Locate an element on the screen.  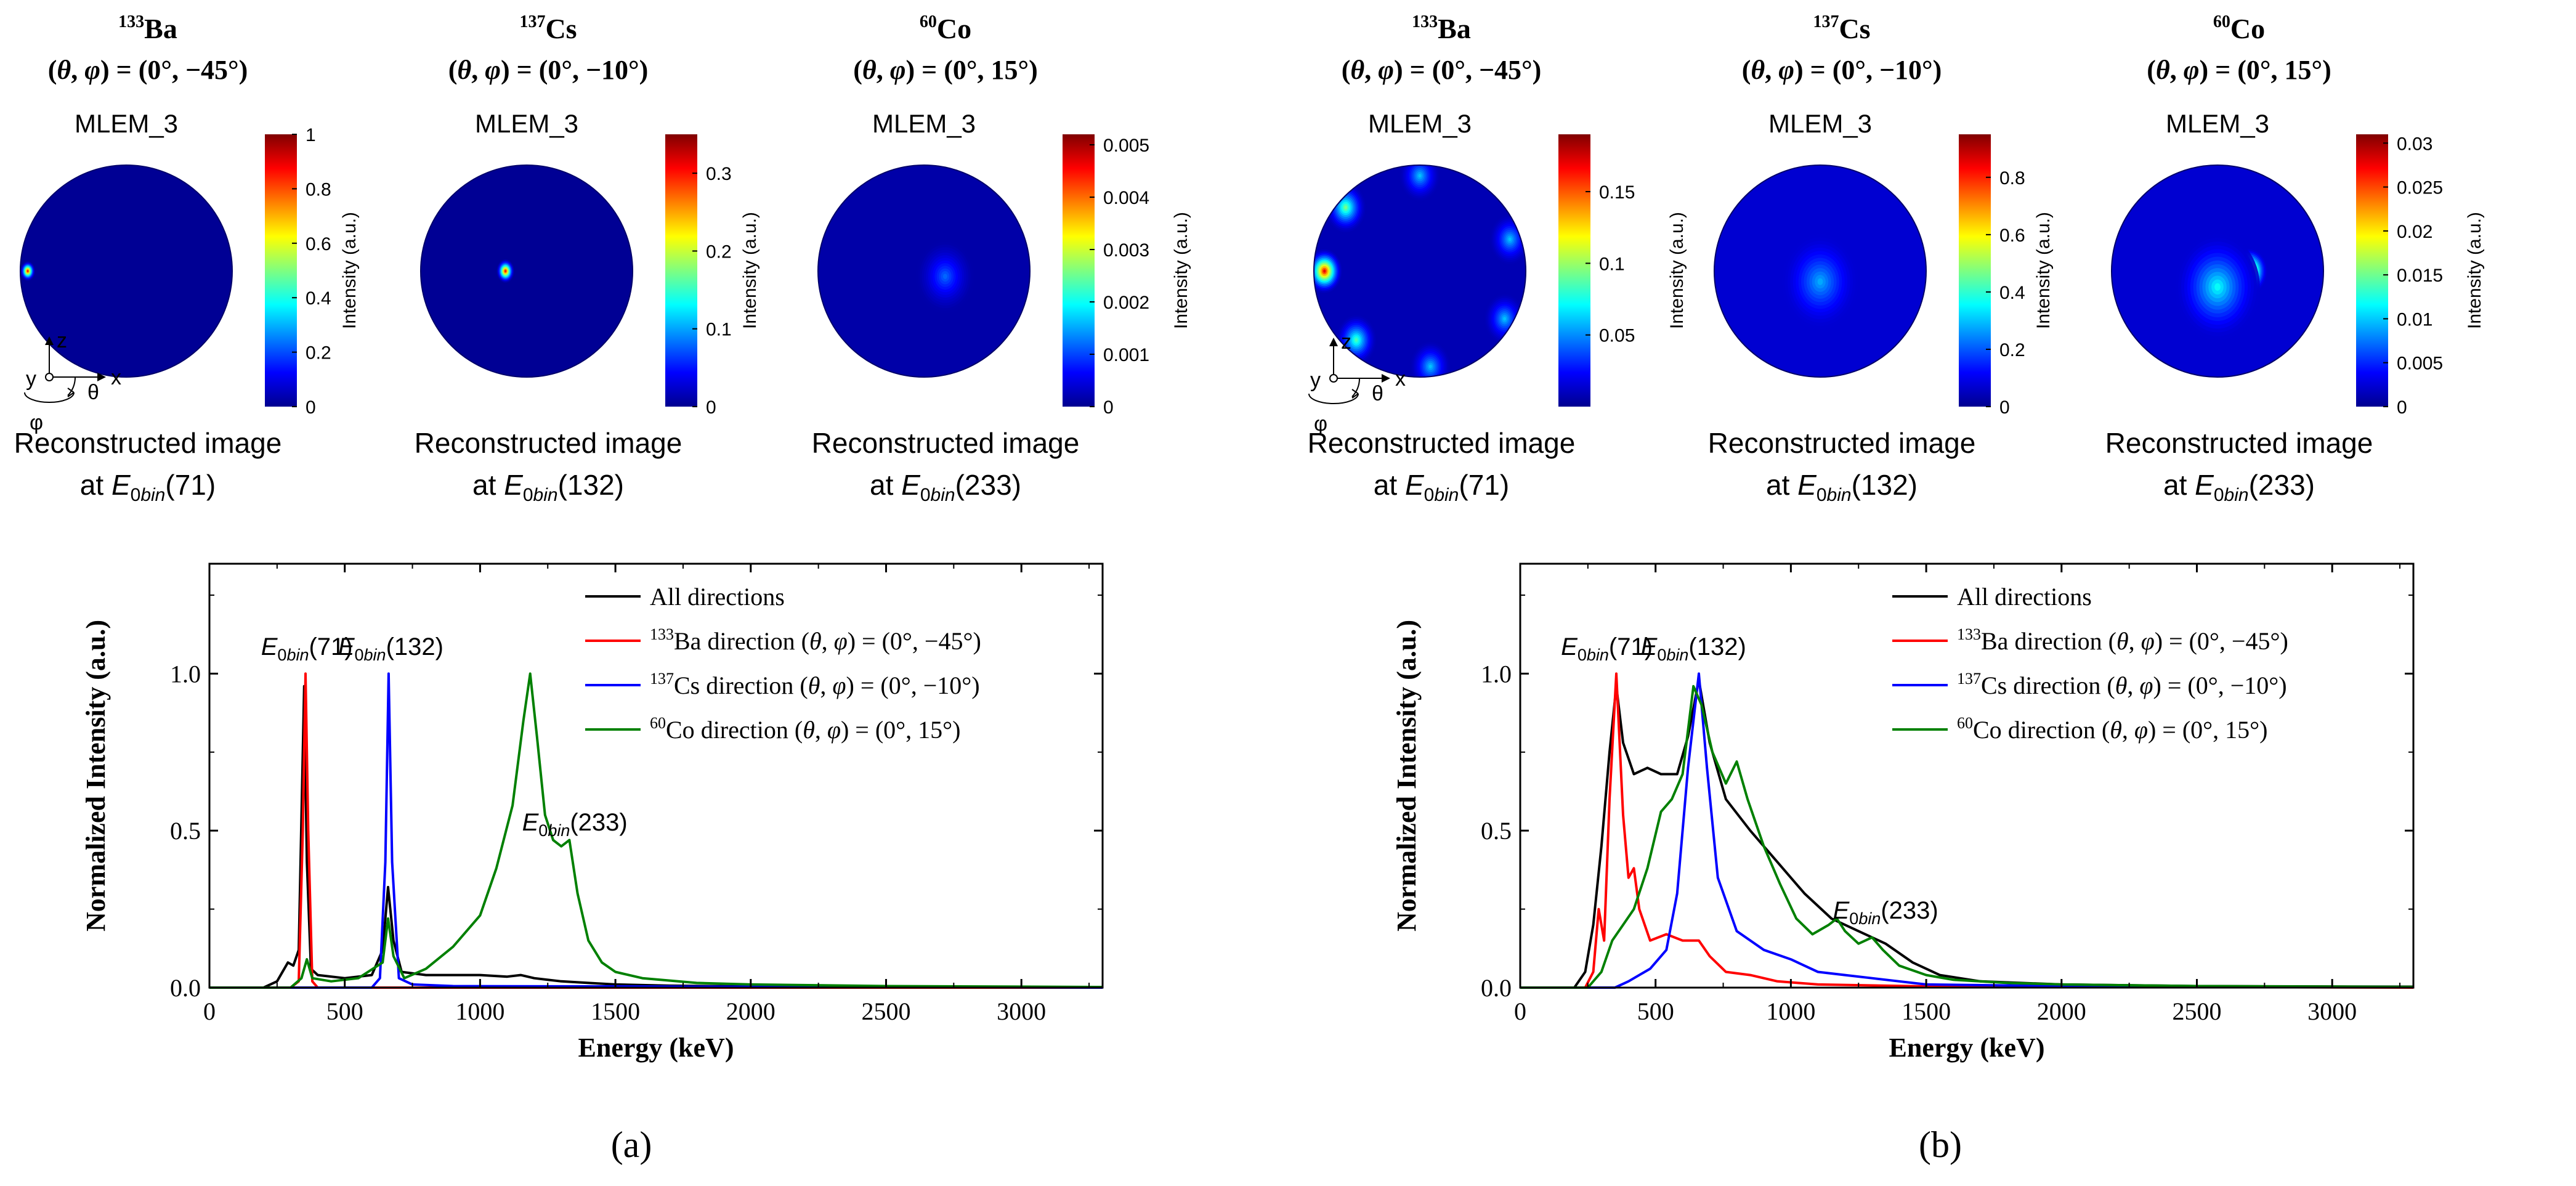
y-tick-label: 0.0 is located at coordinates (185, 988).